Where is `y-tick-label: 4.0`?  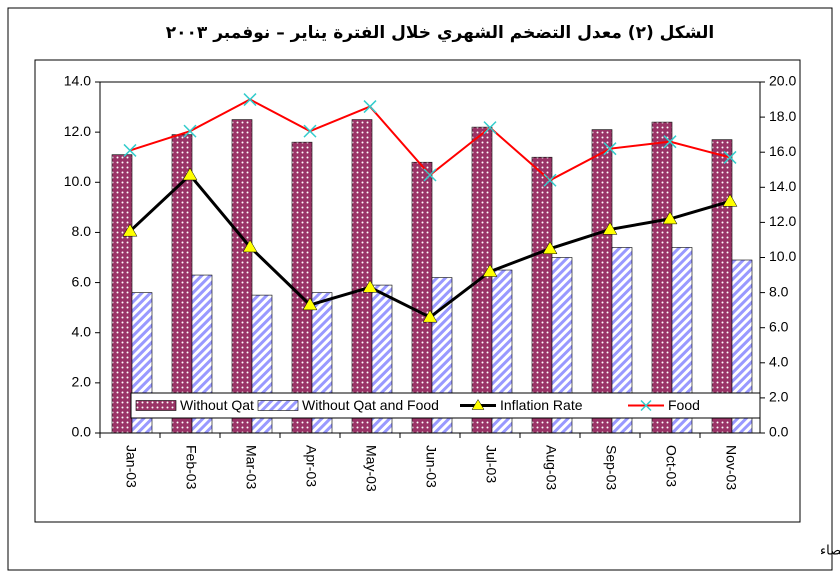 y-tick-label: 4.0 is located at coordinates (82, 331).